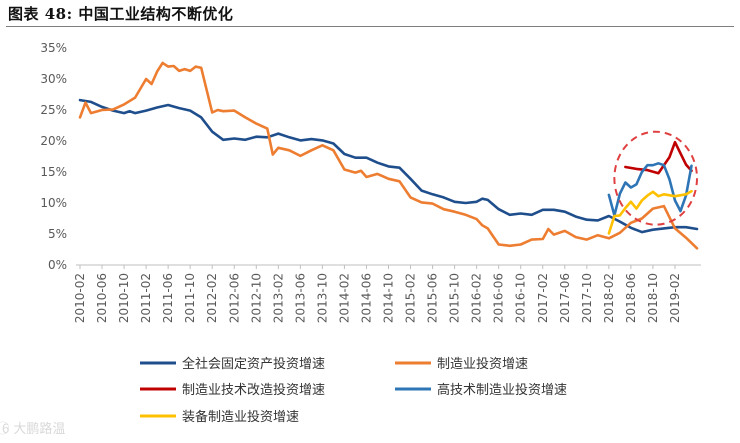 The width and height of the screenshot is (740, 443). I want to click on title-rule, so click(370, 26).